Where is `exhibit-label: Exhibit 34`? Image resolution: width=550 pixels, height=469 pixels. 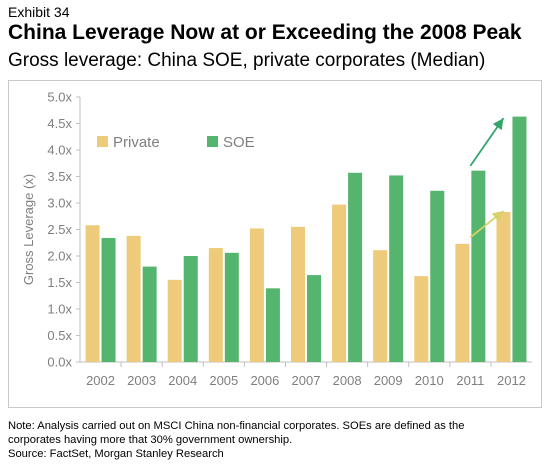 exhibit-label: Exhibit 34 is located at coordinates (39, 12).